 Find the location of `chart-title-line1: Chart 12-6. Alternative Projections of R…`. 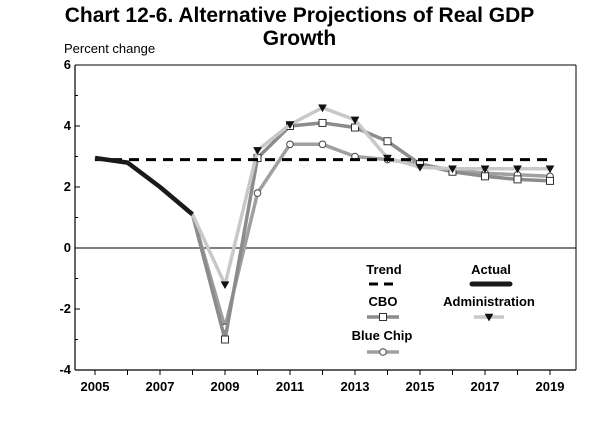

chart-title-line1: Chart 12-6. Alternative Projections of R… is located at coordinates (299, 15).